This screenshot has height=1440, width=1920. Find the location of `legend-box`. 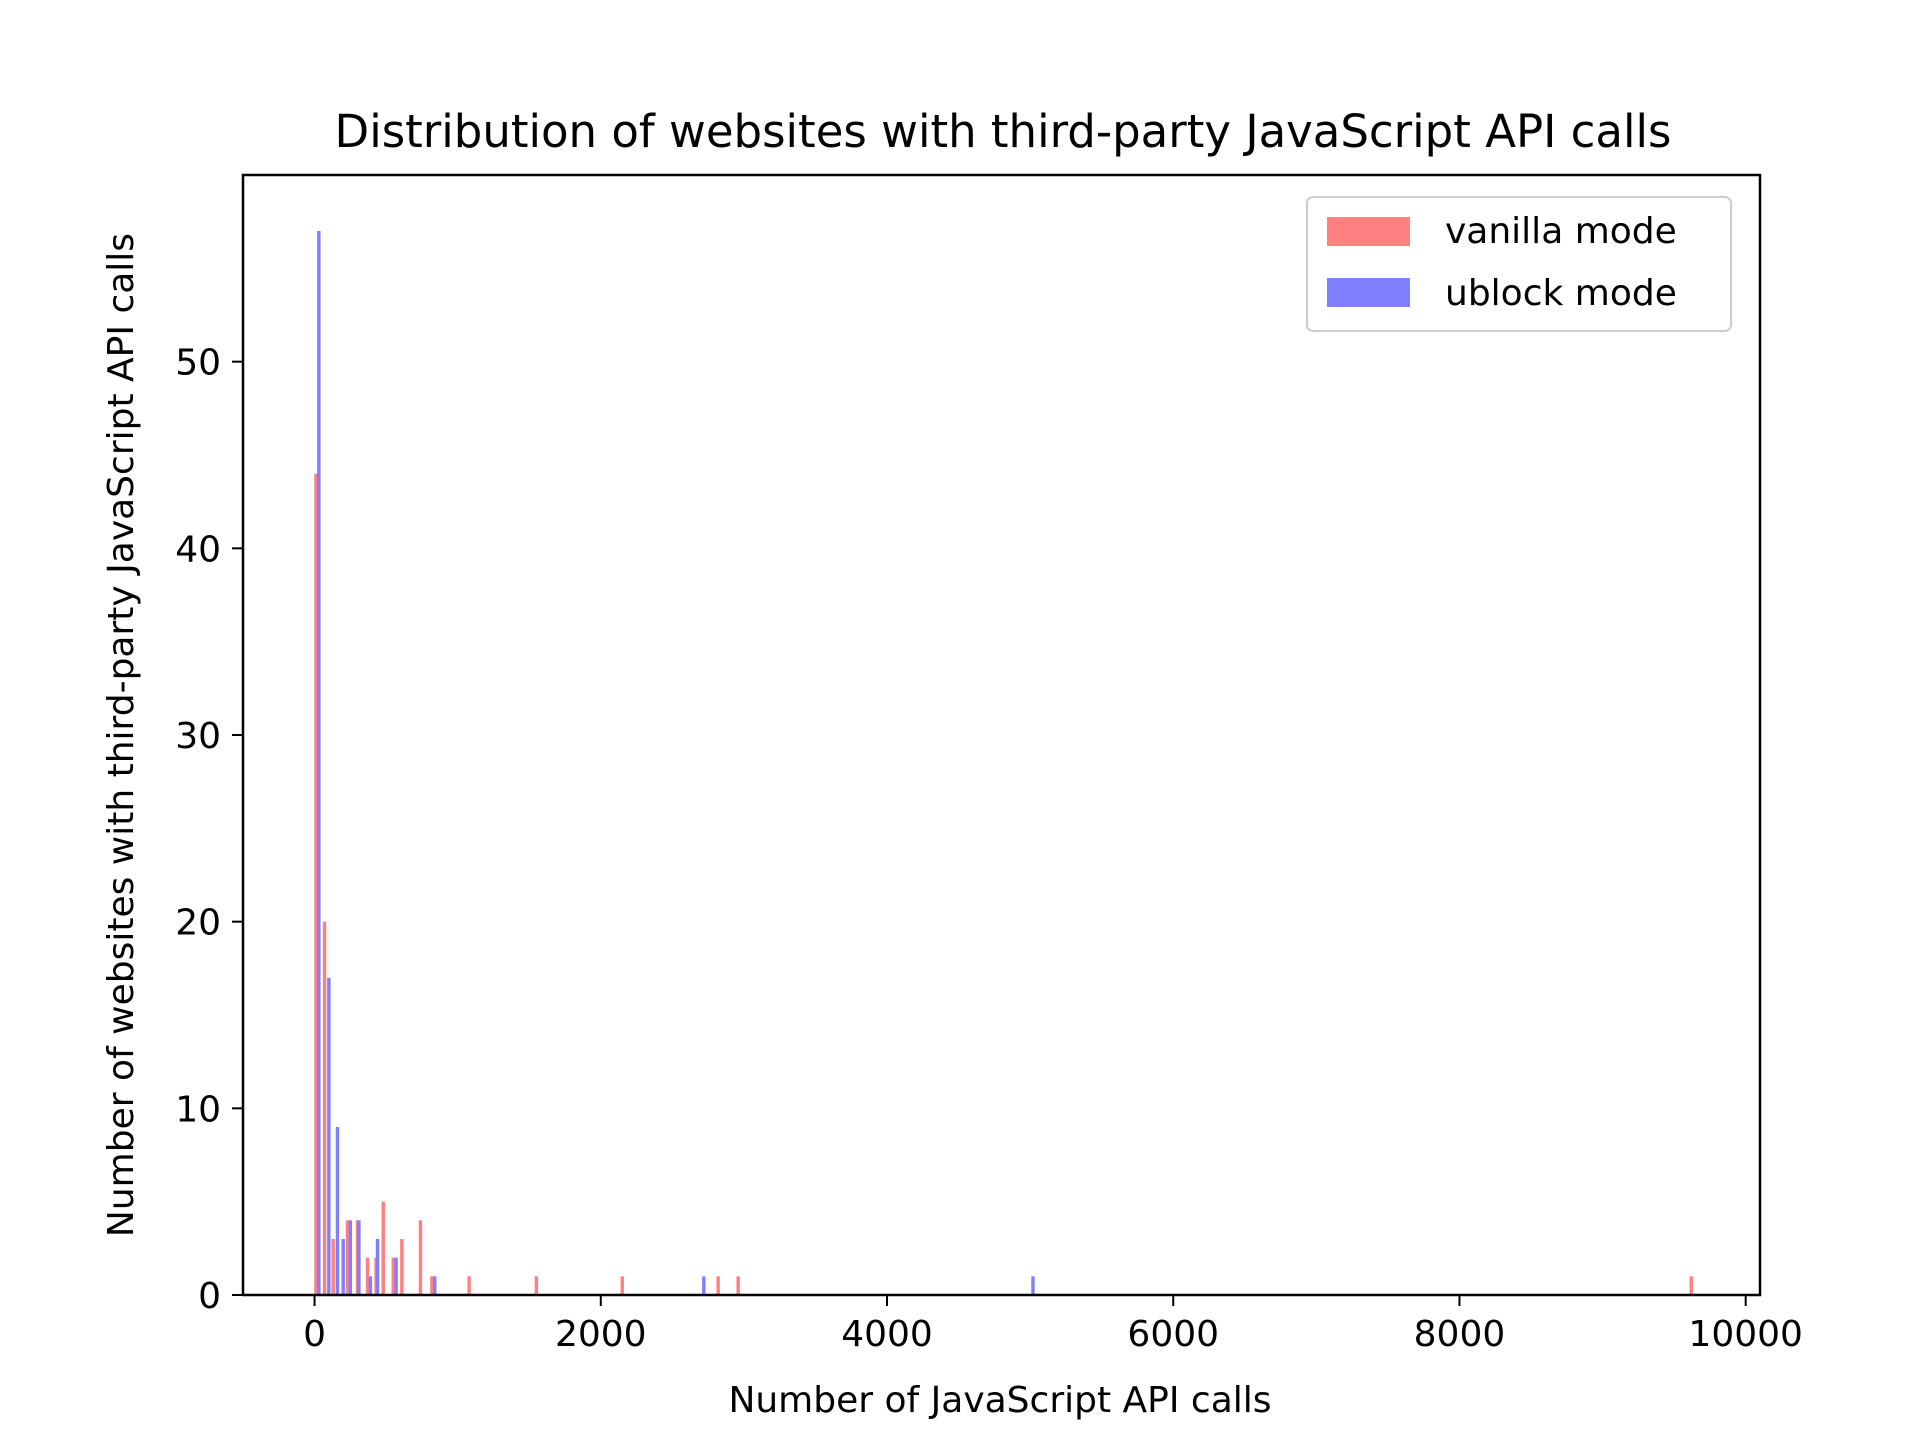

legend-box is located at coordinates (1519, 264).